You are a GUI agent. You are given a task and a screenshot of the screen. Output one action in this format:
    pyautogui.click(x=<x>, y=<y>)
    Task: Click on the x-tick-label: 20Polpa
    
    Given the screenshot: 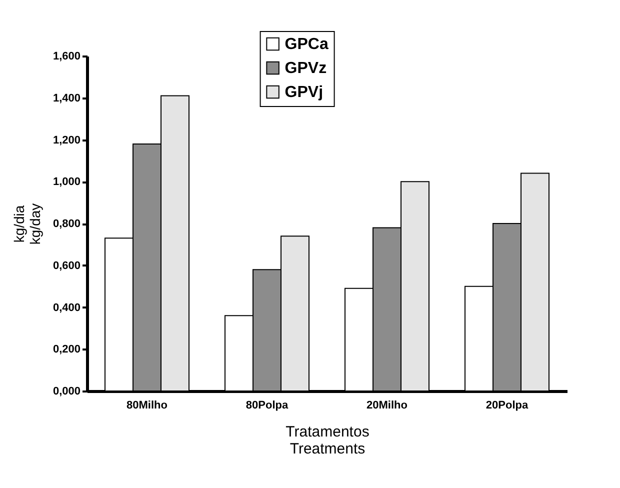 What is the action you would take?
    pyautogui.click(x=507, y=406)
    